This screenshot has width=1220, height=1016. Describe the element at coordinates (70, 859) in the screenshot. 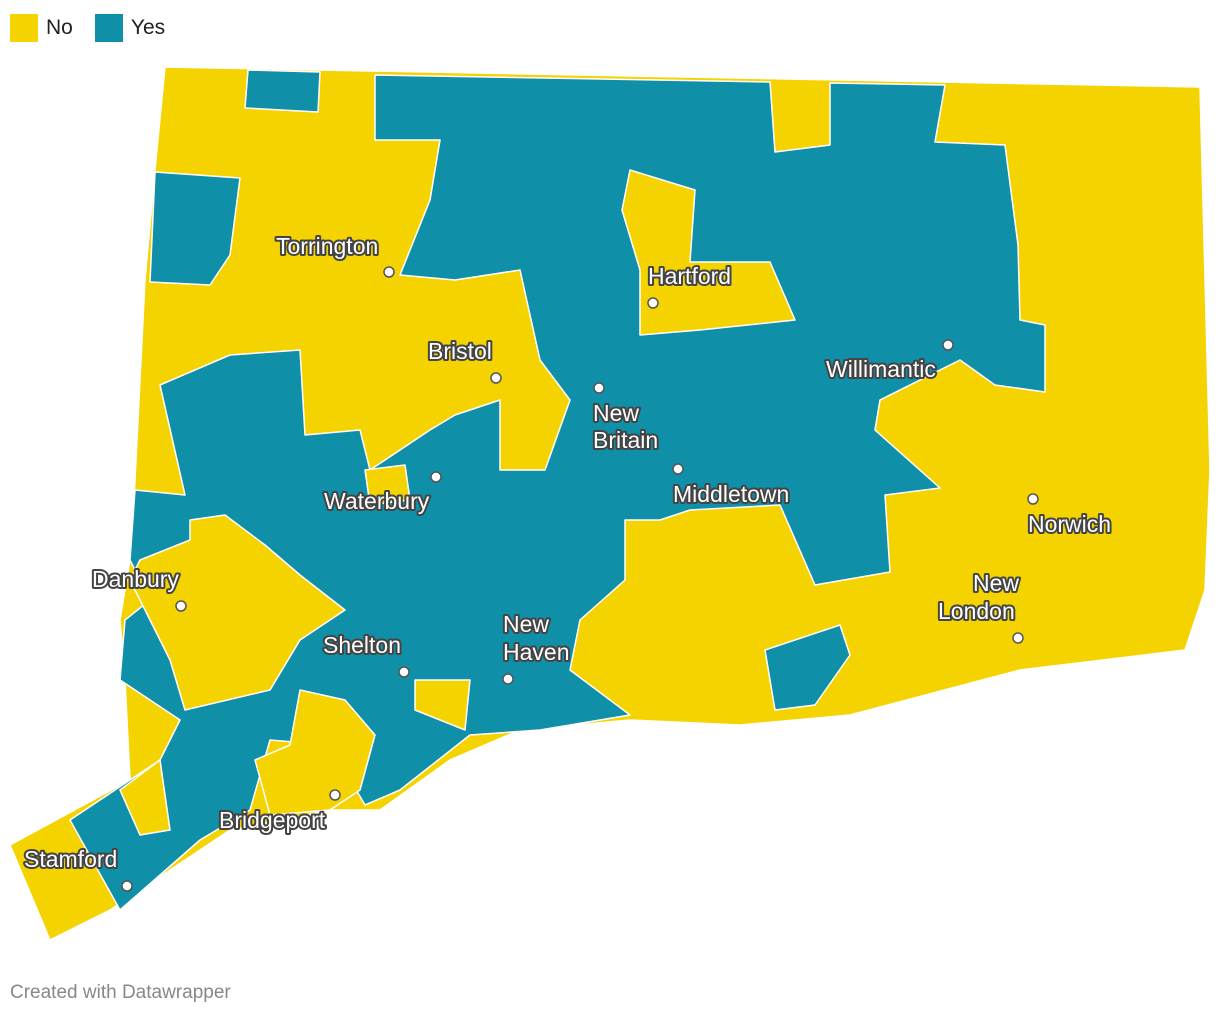

I see `city-label: Stamford` at that location.